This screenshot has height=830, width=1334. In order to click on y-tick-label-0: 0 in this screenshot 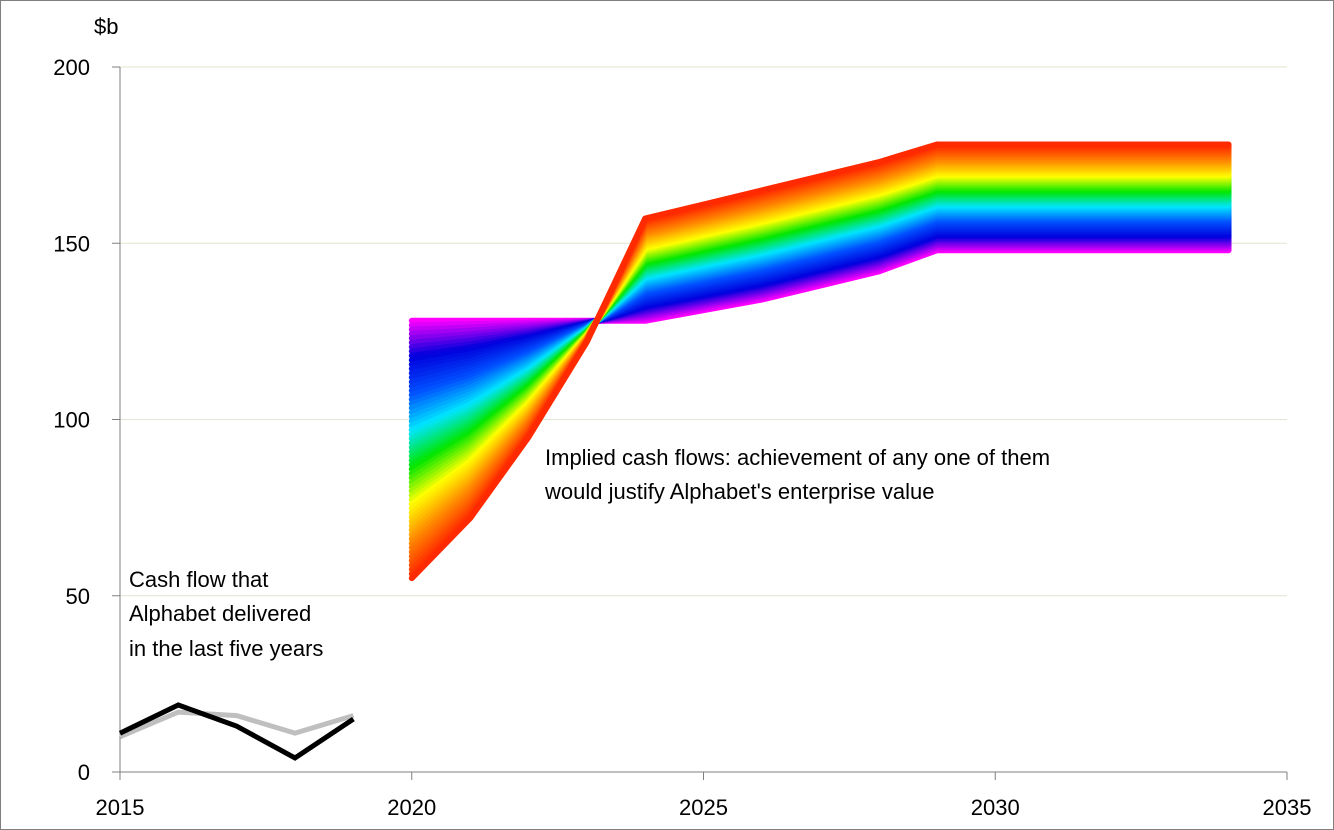, I will do `click(84, 772)`.